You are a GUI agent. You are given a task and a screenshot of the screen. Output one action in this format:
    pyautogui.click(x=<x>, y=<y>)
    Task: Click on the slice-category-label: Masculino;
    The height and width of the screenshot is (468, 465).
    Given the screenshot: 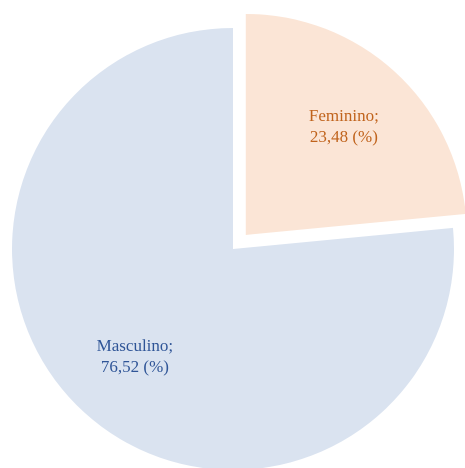 What is the action you would take?
    pyautogui.click(x=135, y=345)
    